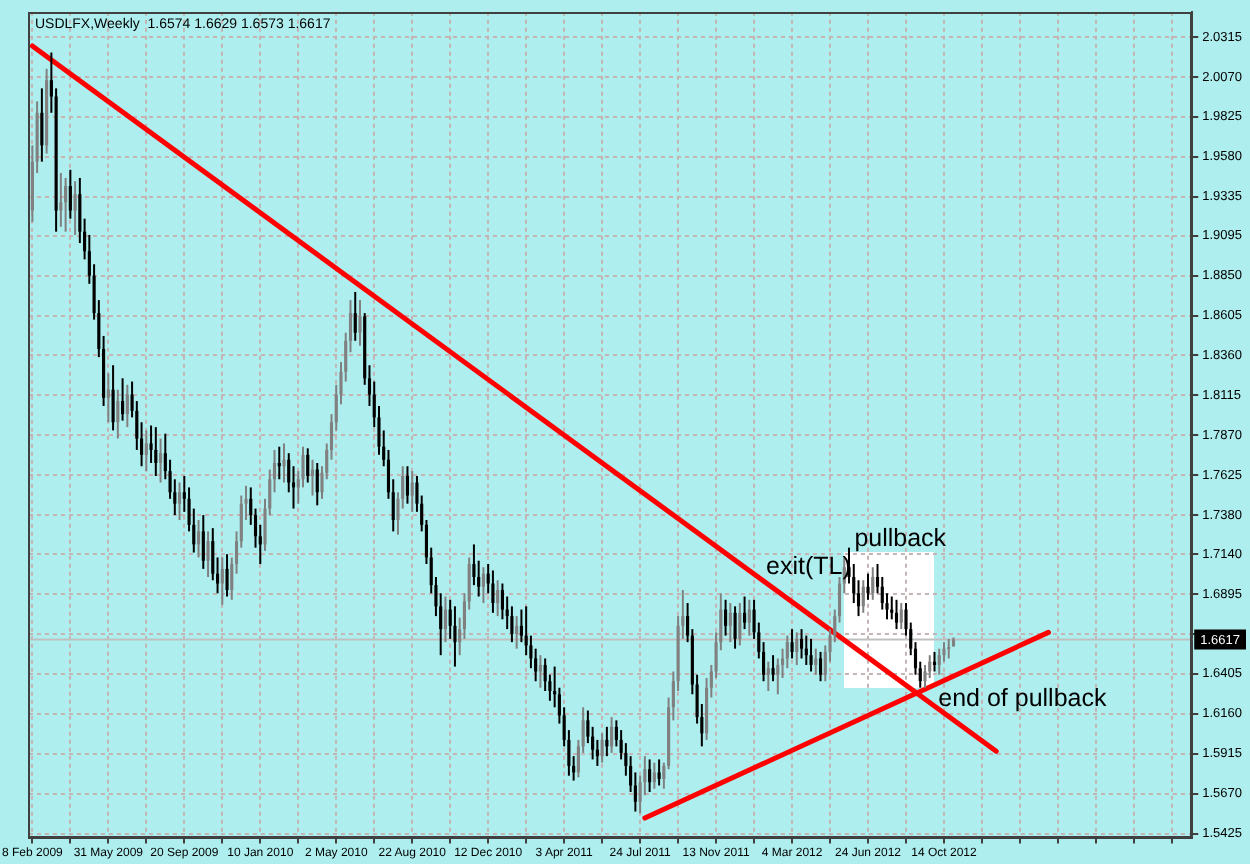  What do you see at coordinates (1023, 697) in the screenshot?
I see `annotation: end of pullback` at bounding box center [1023, 697].